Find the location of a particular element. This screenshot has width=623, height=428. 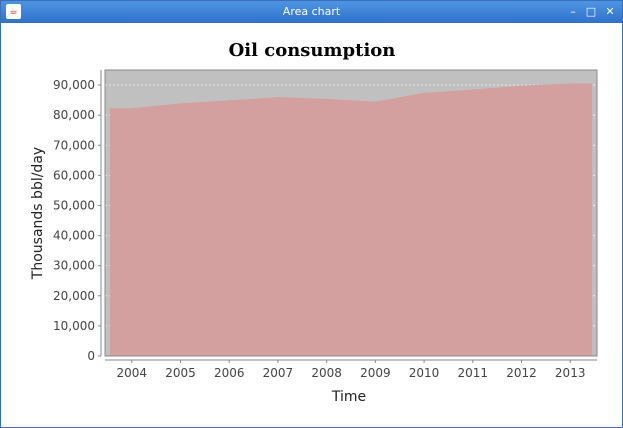

y-tick-label: 40,000 is located at coordinates (74, 236).